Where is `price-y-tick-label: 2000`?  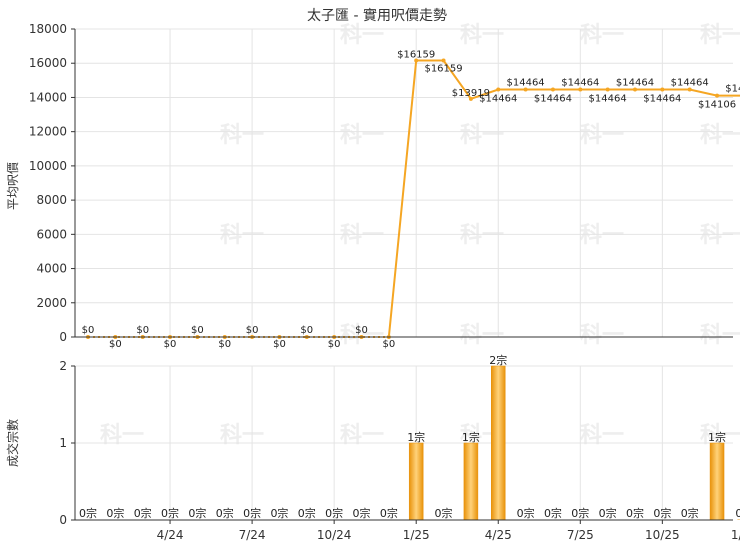
price-y-tick-label: 2000 is located at coordinates (51, 303).